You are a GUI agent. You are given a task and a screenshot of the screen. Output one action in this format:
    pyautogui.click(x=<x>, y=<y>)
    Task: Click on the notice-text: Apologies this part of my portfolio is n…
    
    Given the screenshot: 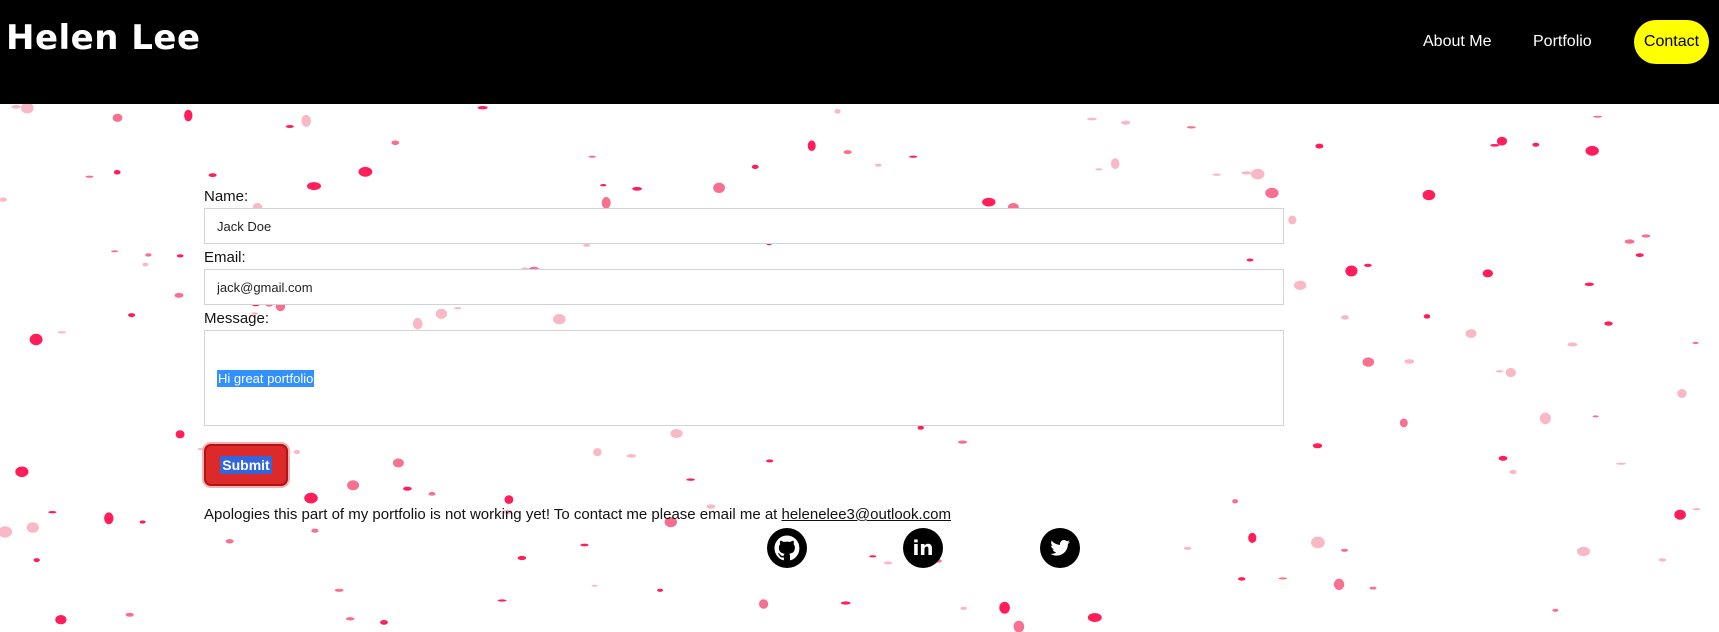 What is the action you would take?
    pyautogui.click(x=577, y=514)
    